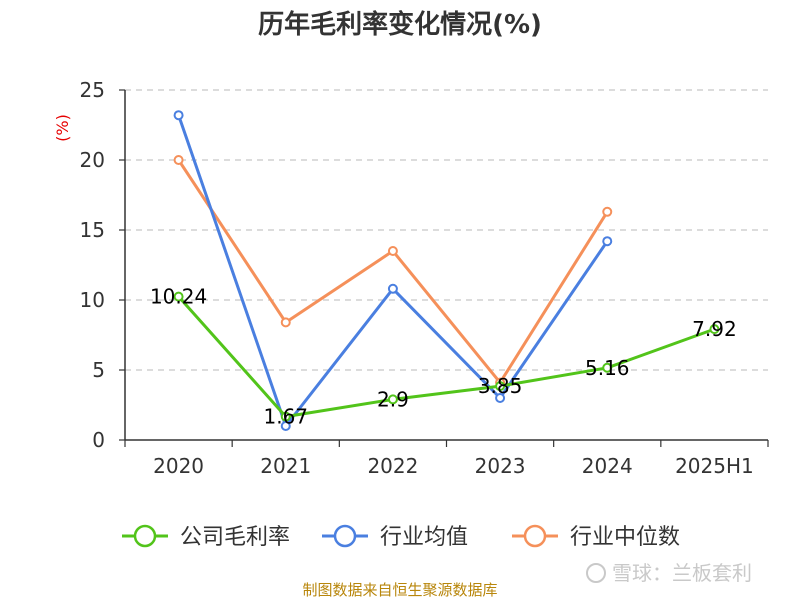 The image size is (800, 600). Describe the element at coordinates (596, 573) in the screenshot. I see `snowball-logo-icon` at that location.